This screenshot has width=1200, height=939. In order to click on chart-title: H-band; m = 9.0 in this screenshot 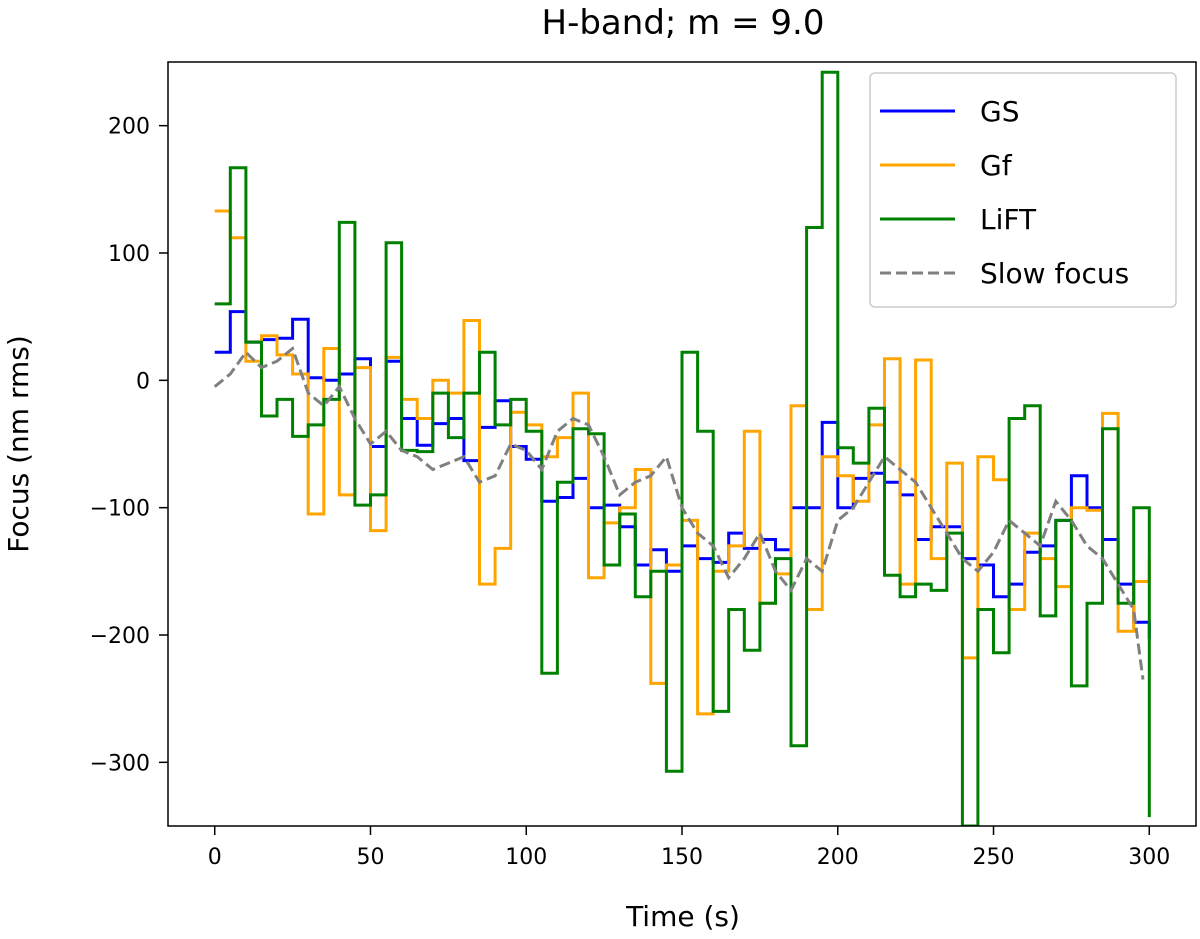, I will do `click(683, 23)`.